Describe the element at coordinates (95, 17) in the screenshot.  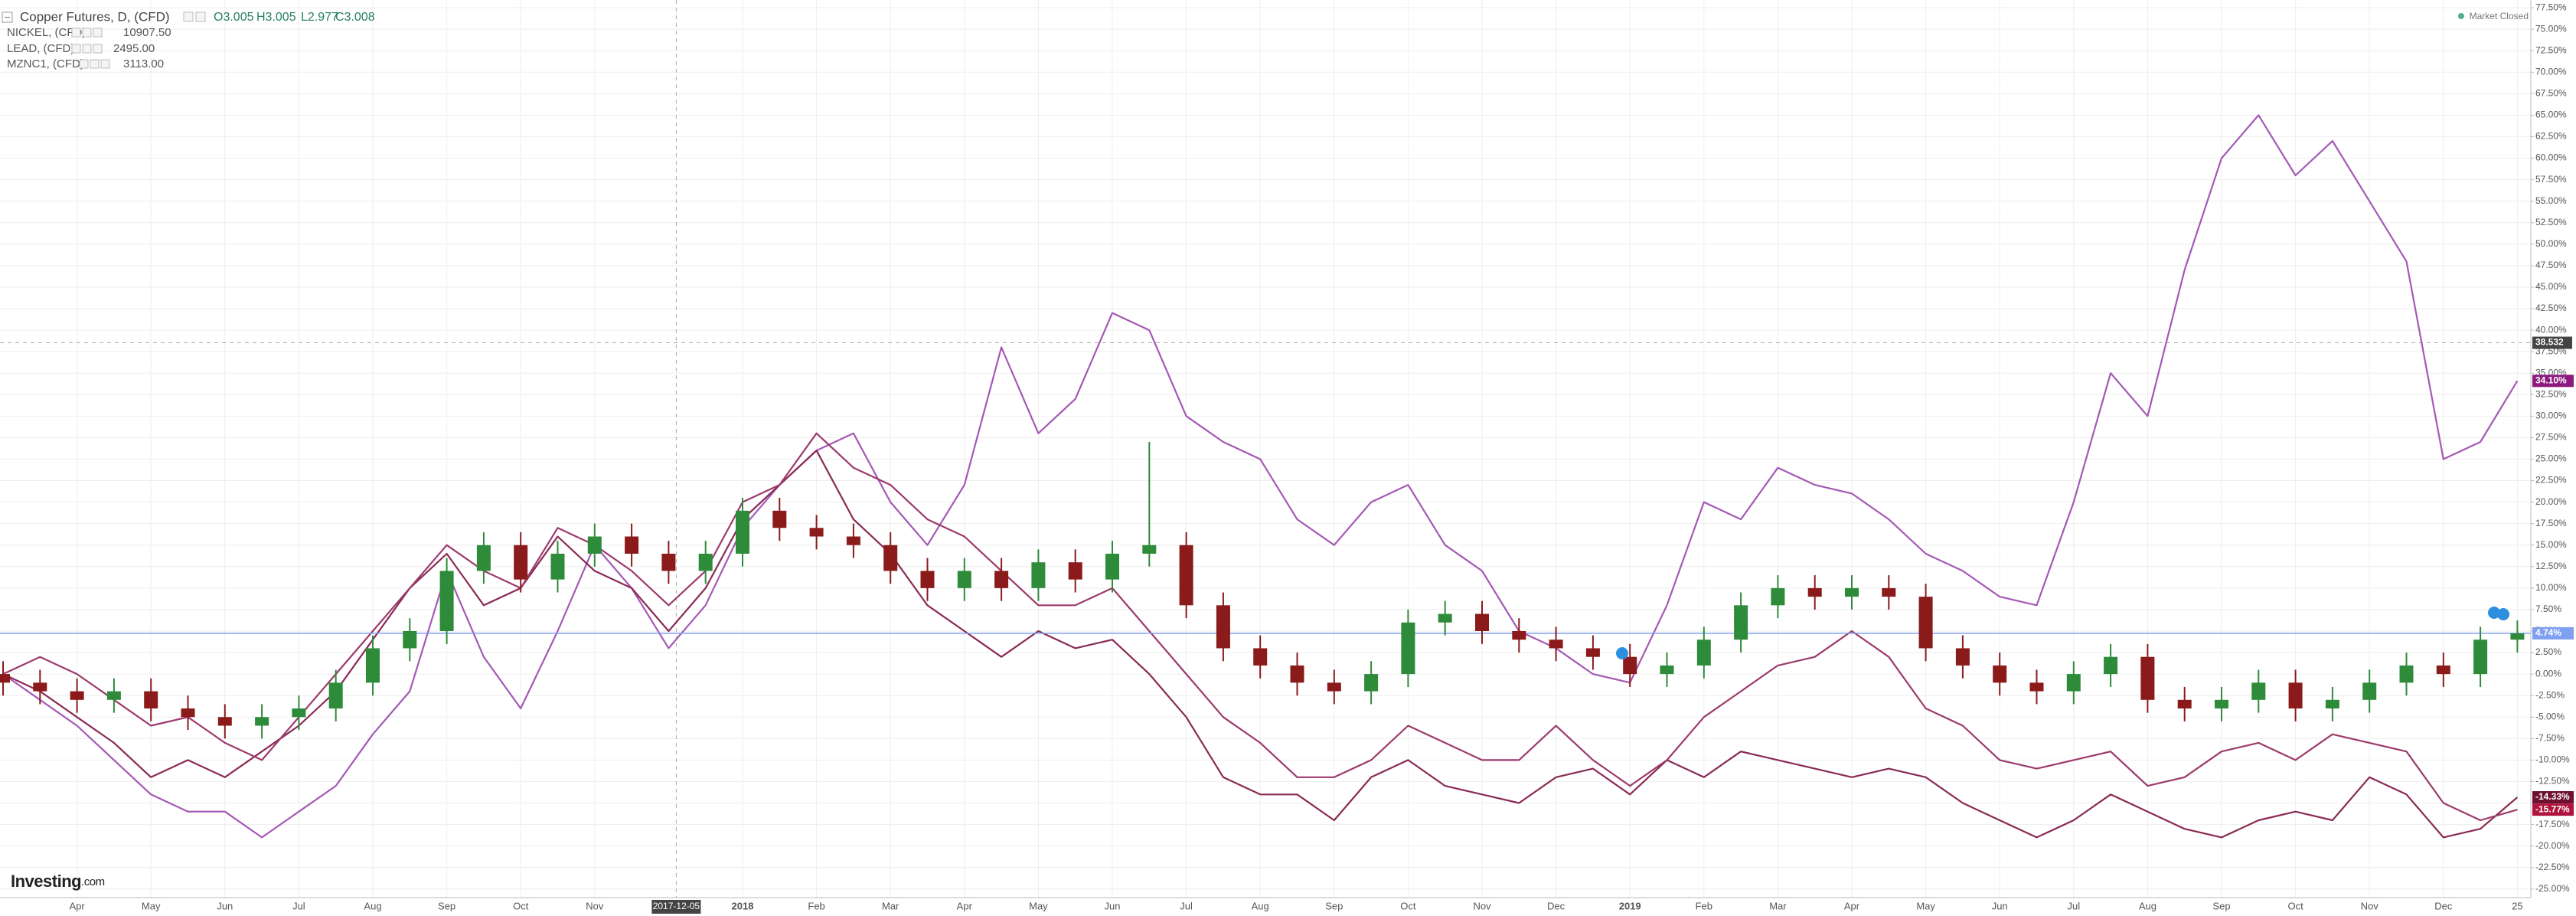
I see `main-series-name: Copper Futures, D, (CFD)` at that location.